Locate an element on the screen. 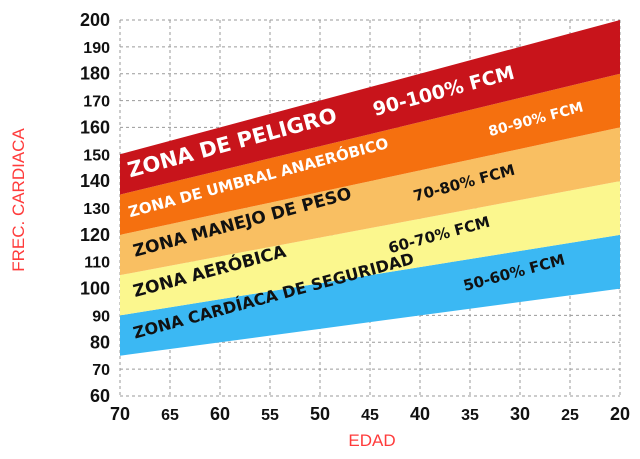 This screenshot has width=640, height=459. x-tick-label: 20 is located at coordinates (620, 414).